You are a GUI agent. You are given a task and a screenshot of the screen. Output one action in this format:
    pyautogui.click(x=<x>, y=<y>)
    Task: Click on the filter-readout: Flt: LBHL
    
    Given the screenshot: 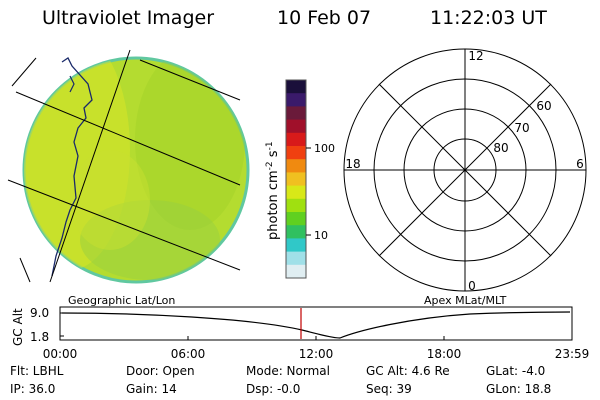 What is the action you would take?
    pyautogui.click(x=37, y=371)
    